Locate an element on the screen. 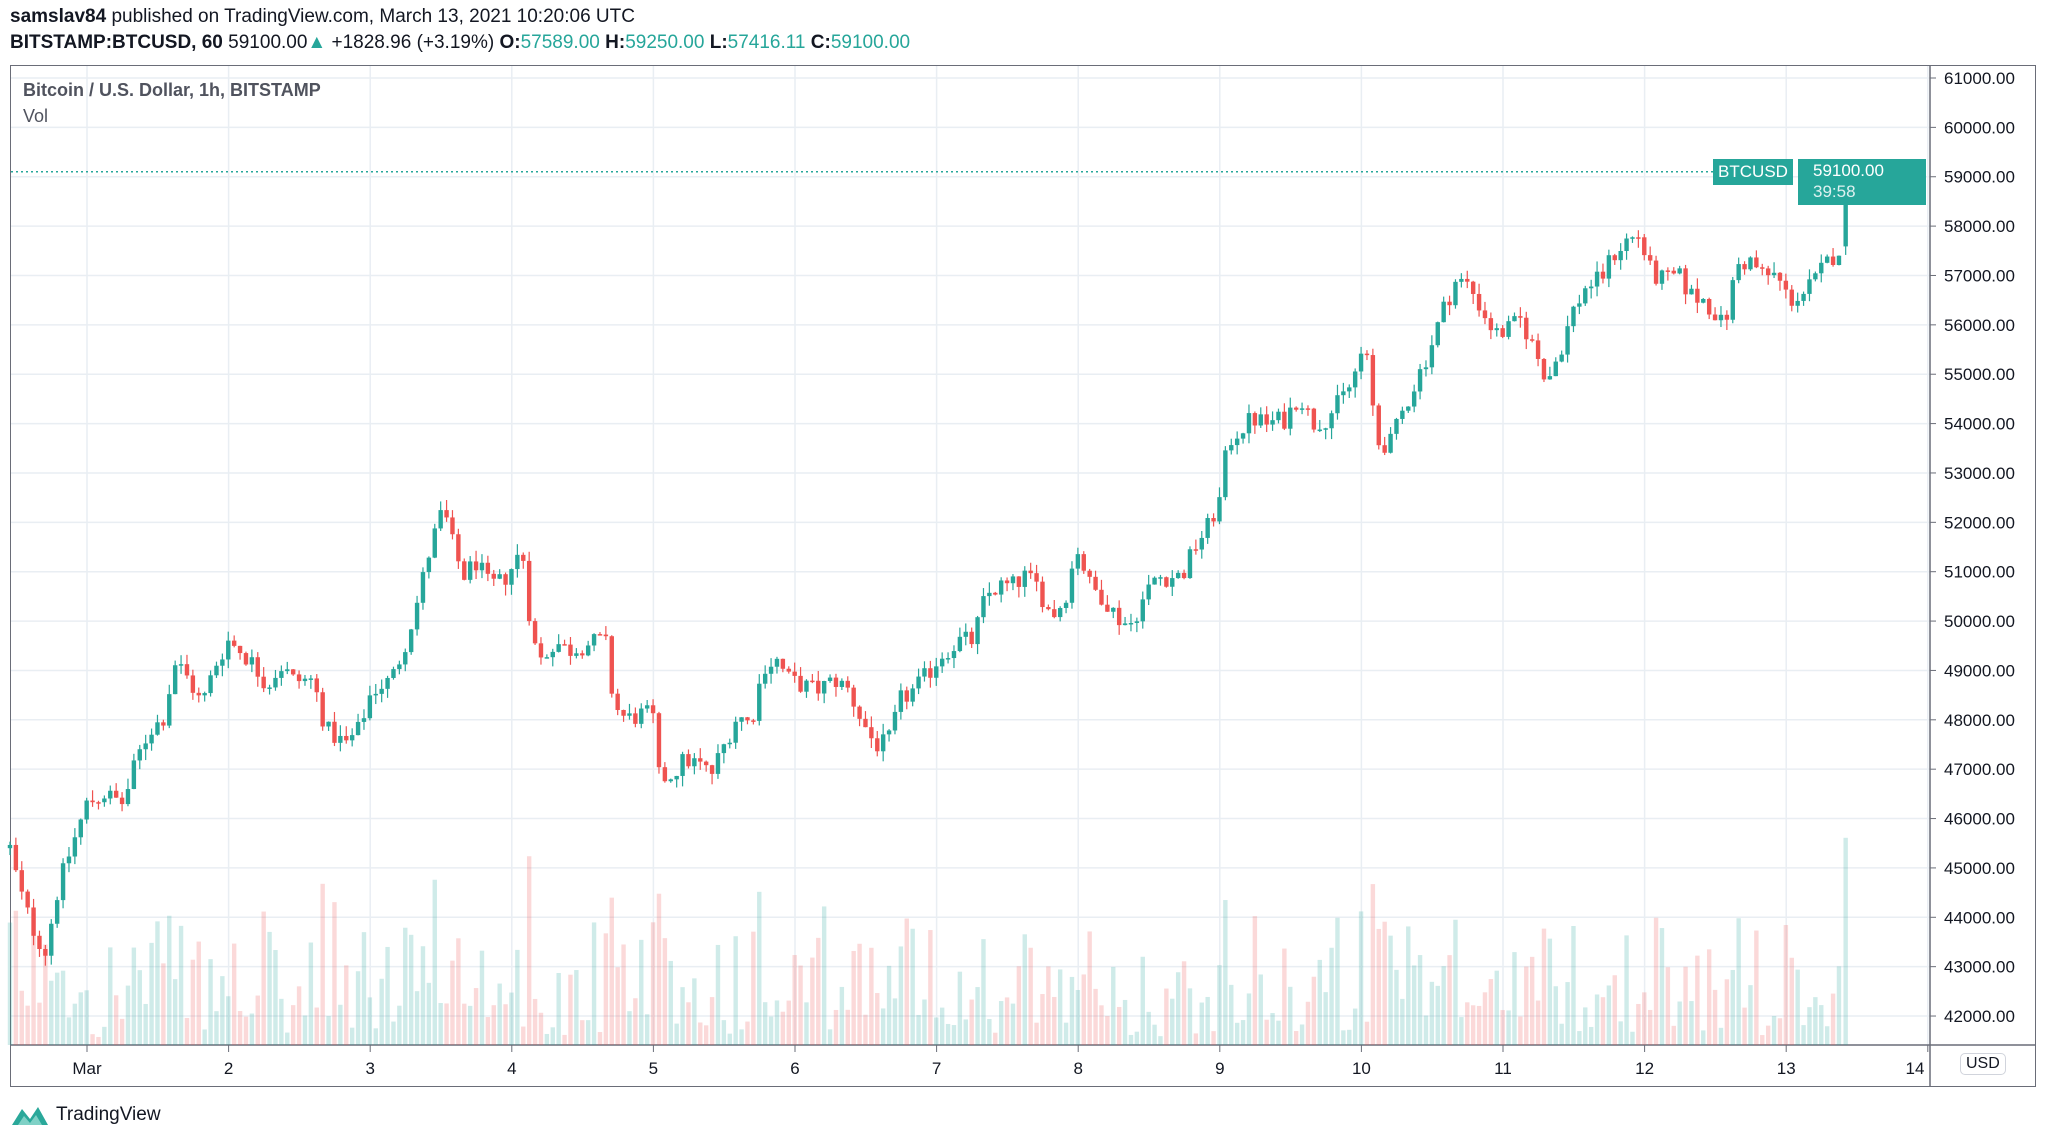 Image resolution: width=2048 pixels, height=1144 pixels. price-tick-label: 53000.00 is located at coordinates (1979, 473).